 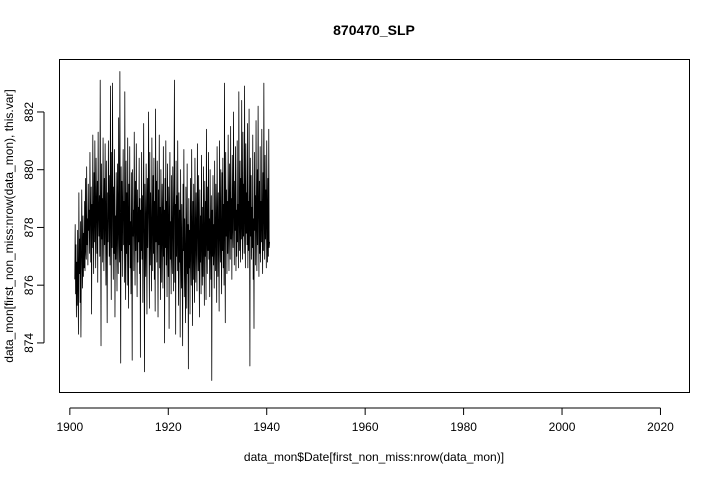 What do you see at coordinates (562, 427) in the screenshot?
I see `x-tick-label: 2000` at bounding box center [562, 427].